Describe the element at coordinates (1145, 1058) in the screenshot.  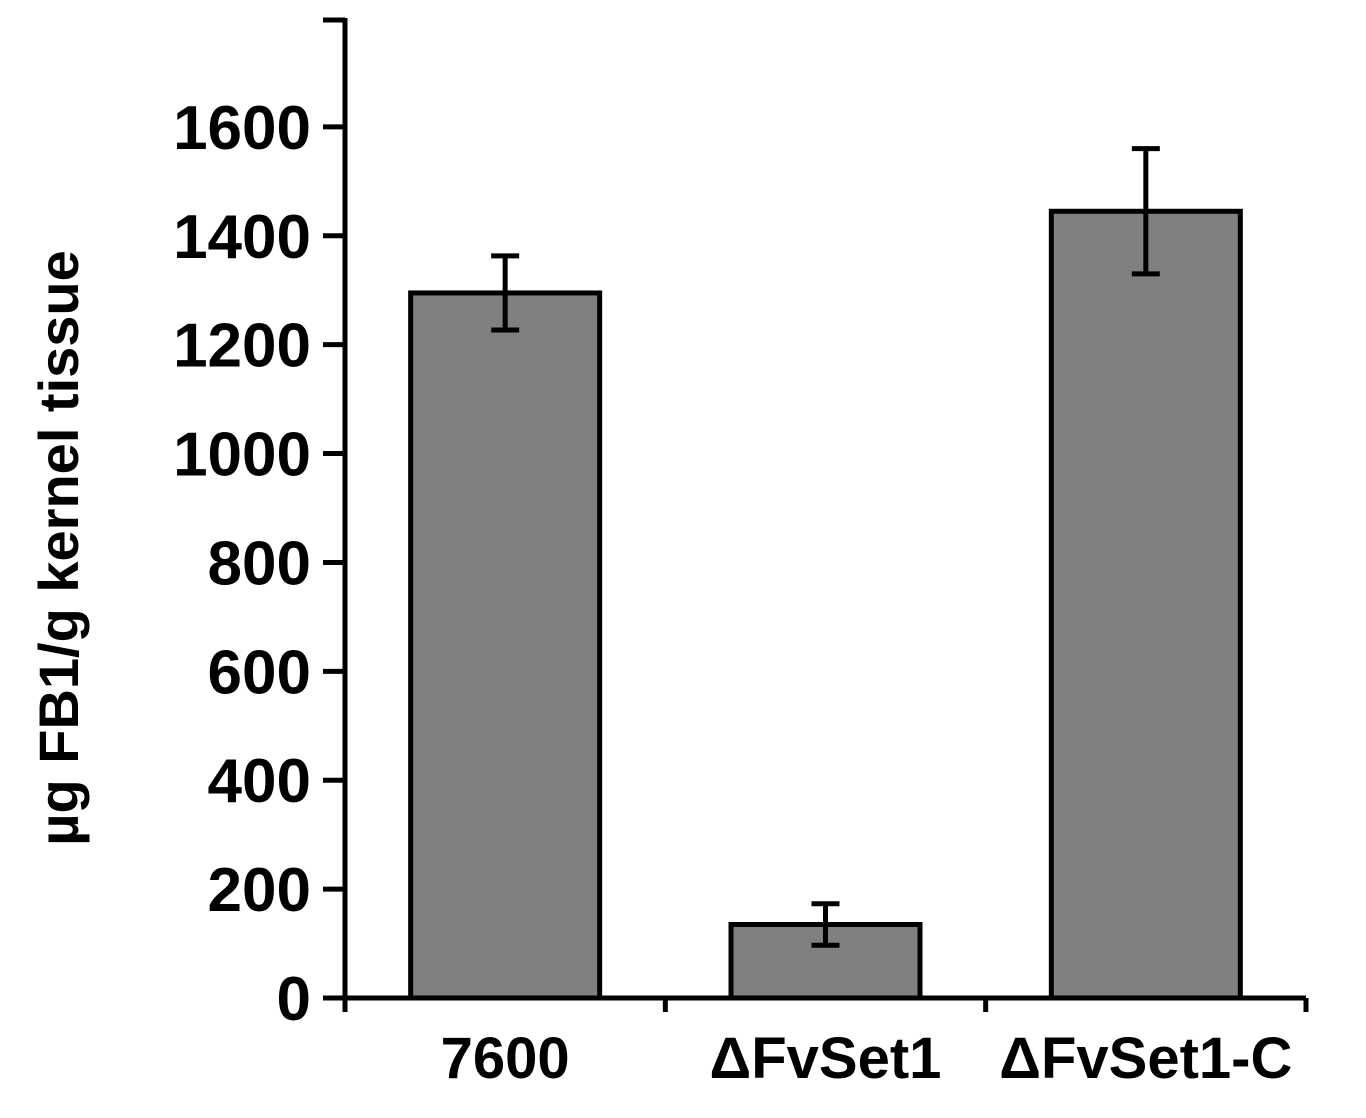
I see `category-label-3: ΔFvSet1-C` at that location.